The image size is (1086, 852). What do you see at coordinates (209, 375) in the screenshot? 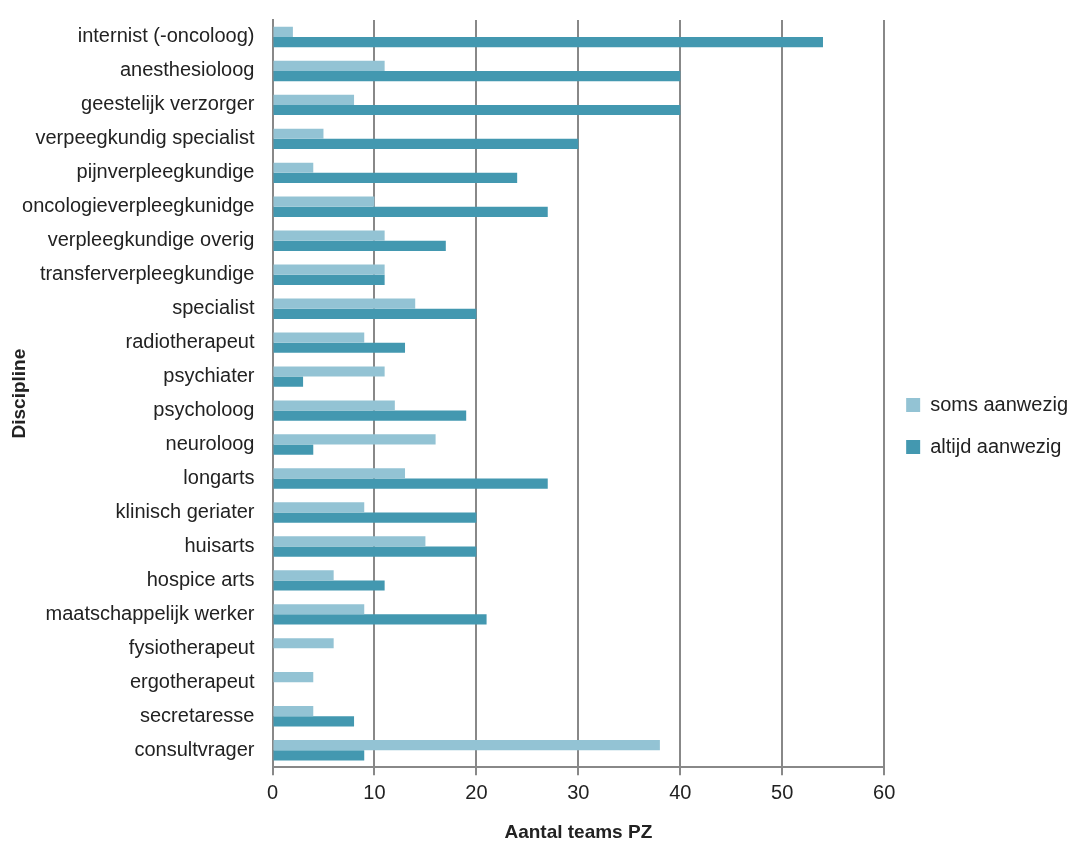
I see `y-tick-label: psychiater` at bounding box center [209, 375].